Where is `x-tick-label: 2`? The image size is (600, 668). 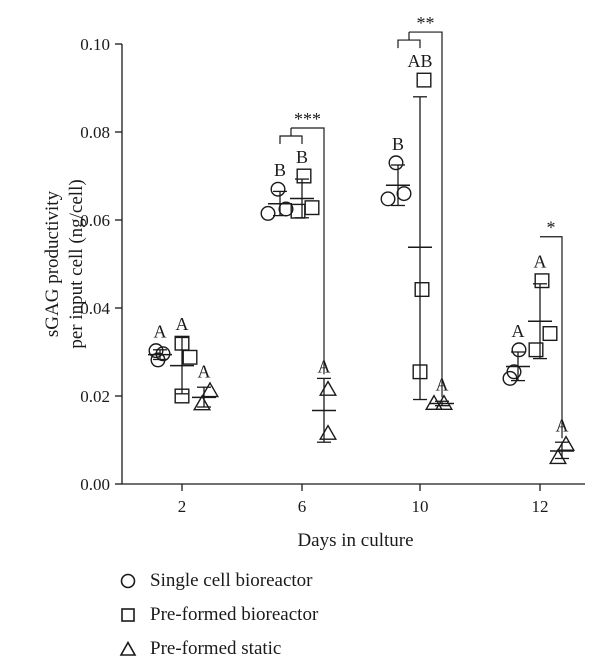
x-tick-label: 2 is located at coordinates (182, 506).